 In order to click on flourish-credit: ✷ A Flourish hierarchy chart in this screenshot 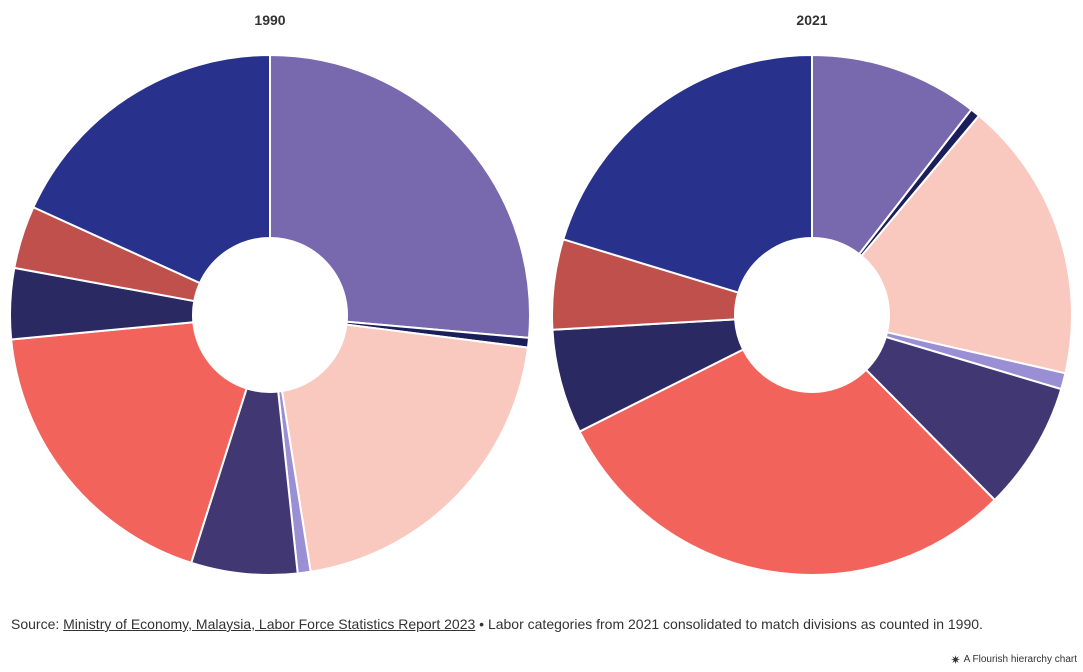, I will do `click(1013, 659)`.